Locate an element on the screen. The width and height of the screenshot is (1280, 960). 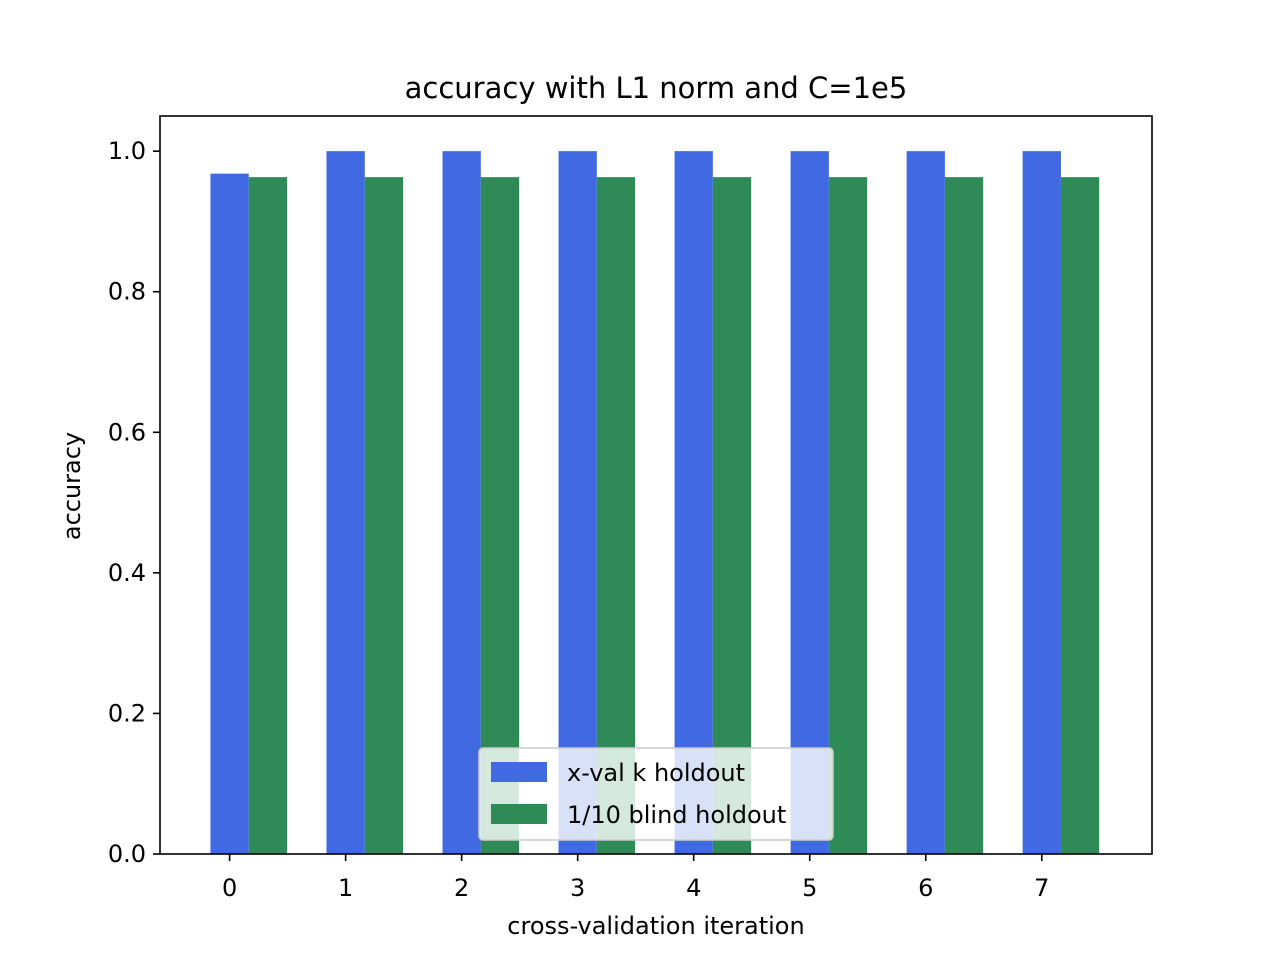
y-axis-label: accuracy is located at coordinates (72, 486).